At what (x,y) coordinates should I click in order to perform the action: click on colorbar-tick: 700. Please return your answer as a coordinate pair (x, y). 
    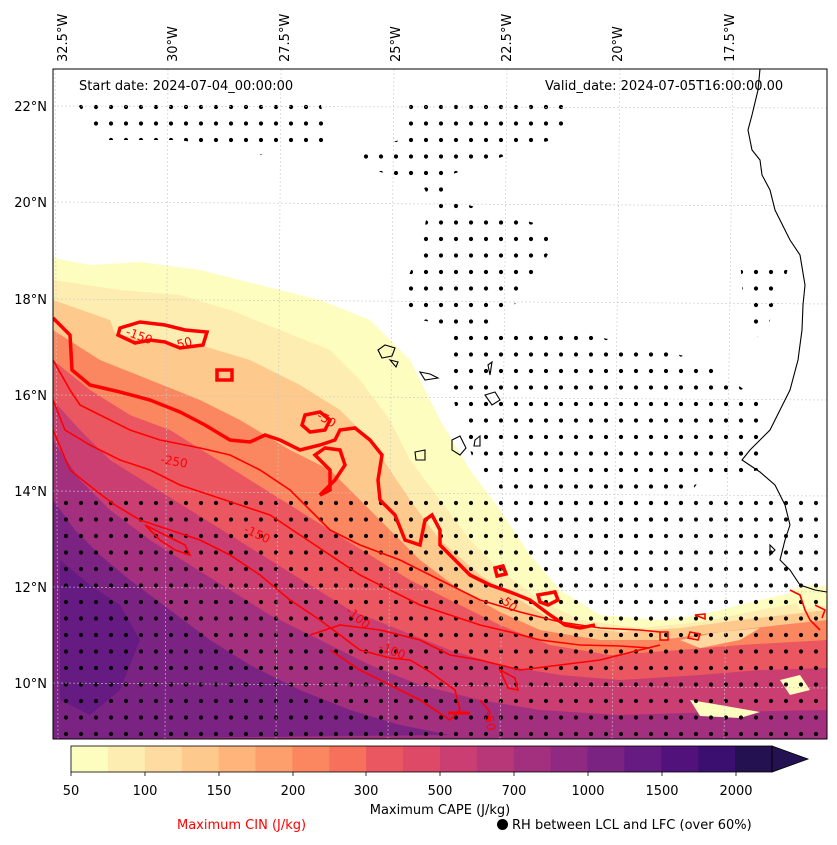
    Looking at the image, I should click on (514, 791).